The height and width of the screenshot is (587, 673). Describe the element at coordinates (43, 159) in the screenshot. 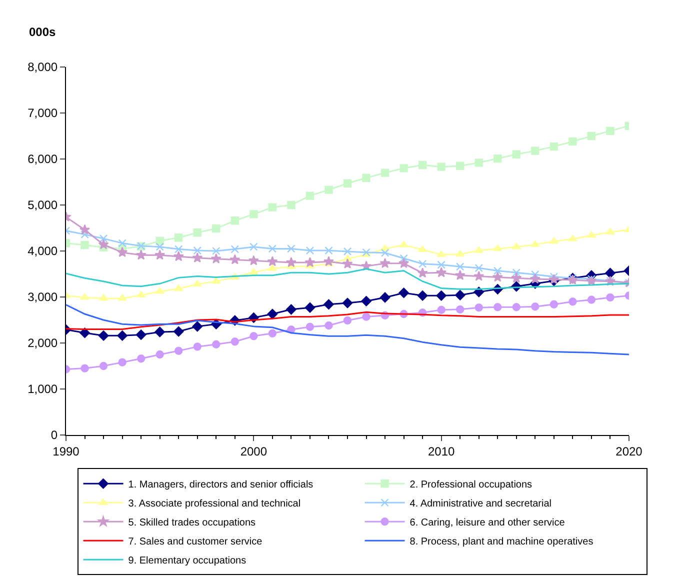

I see `y-tick-label: 6,000` at that location.